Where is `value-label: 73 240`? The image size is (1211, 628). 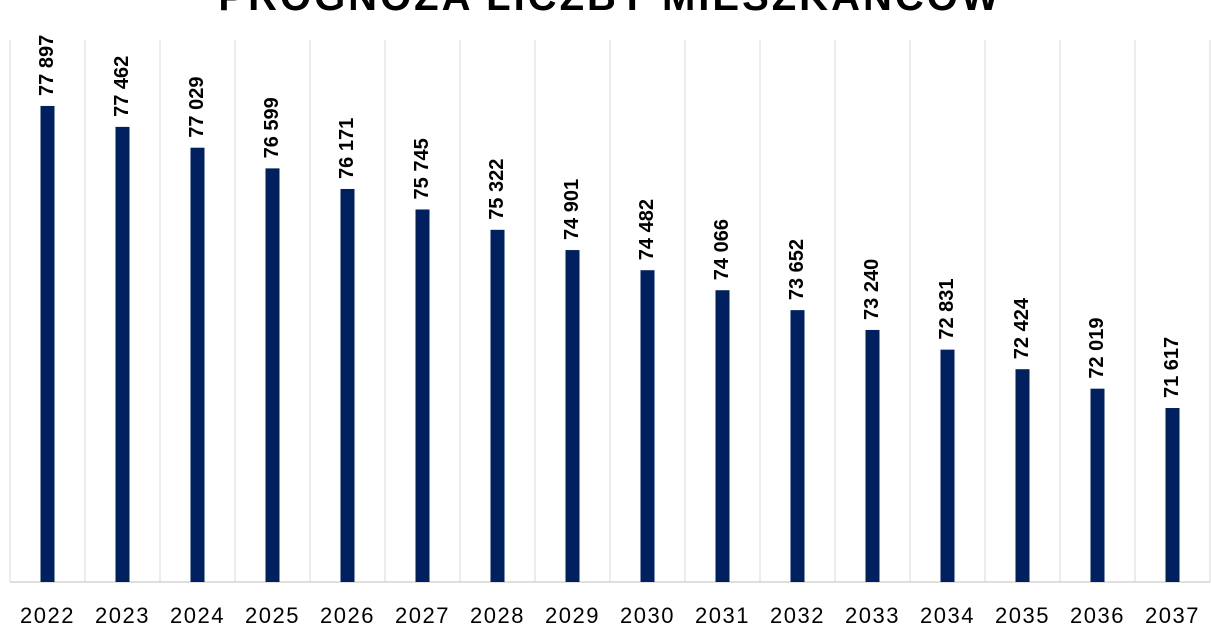 value-label: 73 240 is located at coordinates (872, 289).